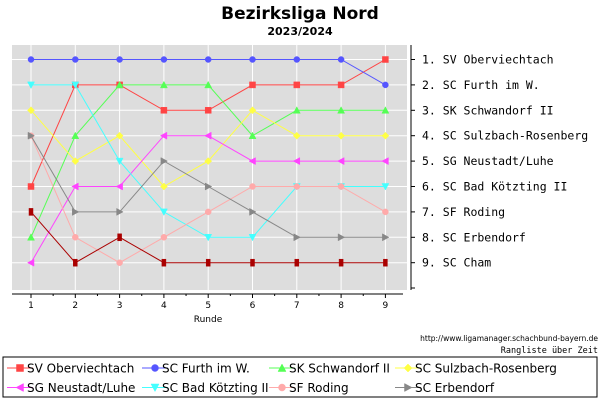 This screenshot has width=600, height=400. I want to click on rank-label: 8. SC Erbendorf, so click(474, 237).